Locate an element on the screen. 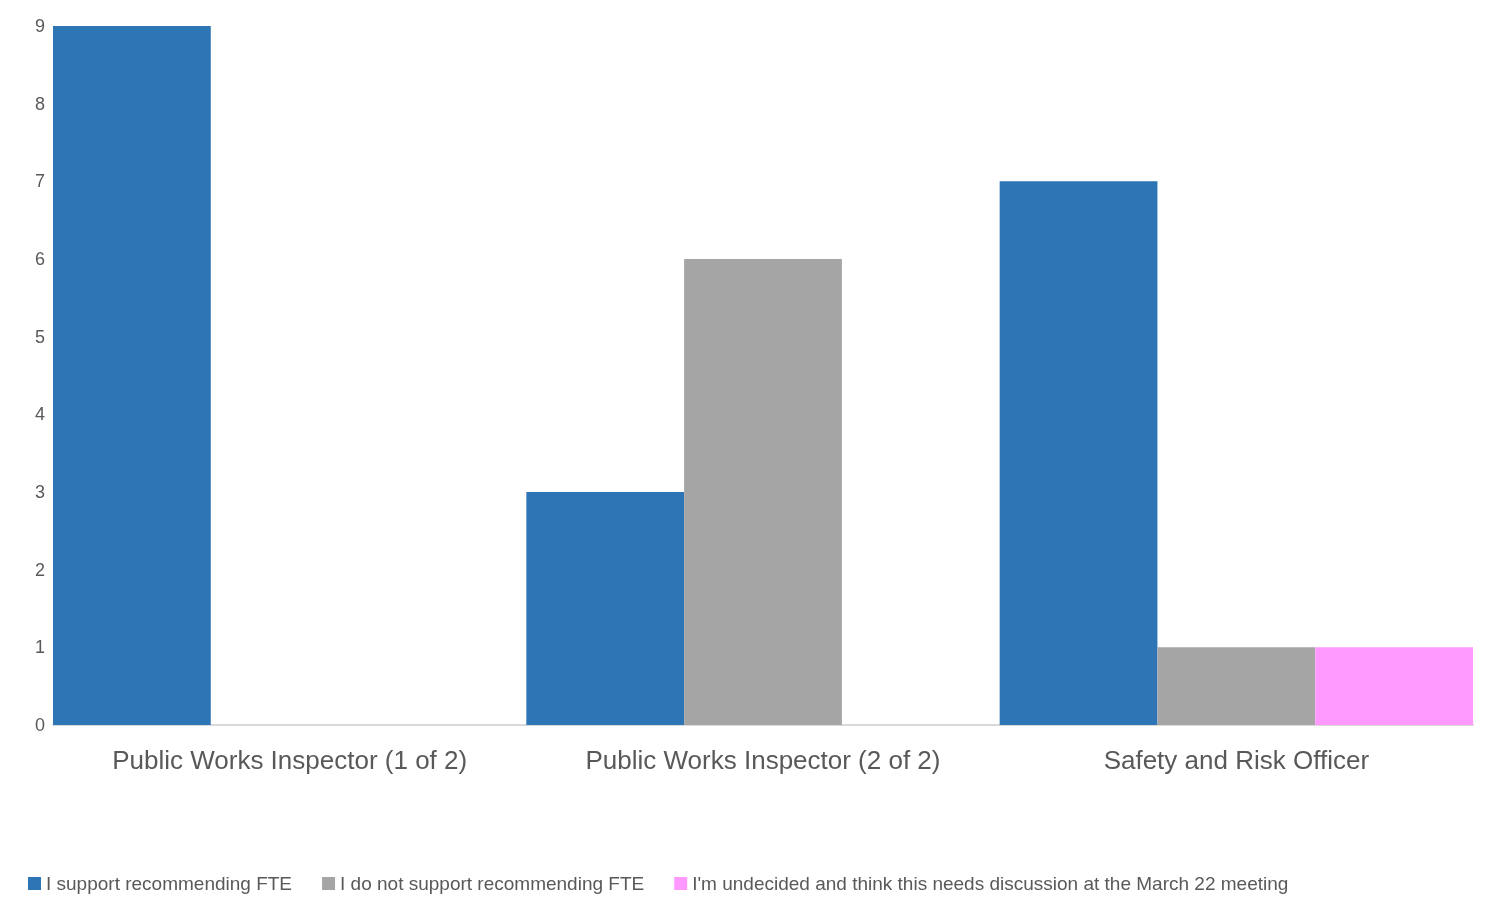 The image size is (1493, 908). y-tick-label: 1 is located at coordinates (39, 647).